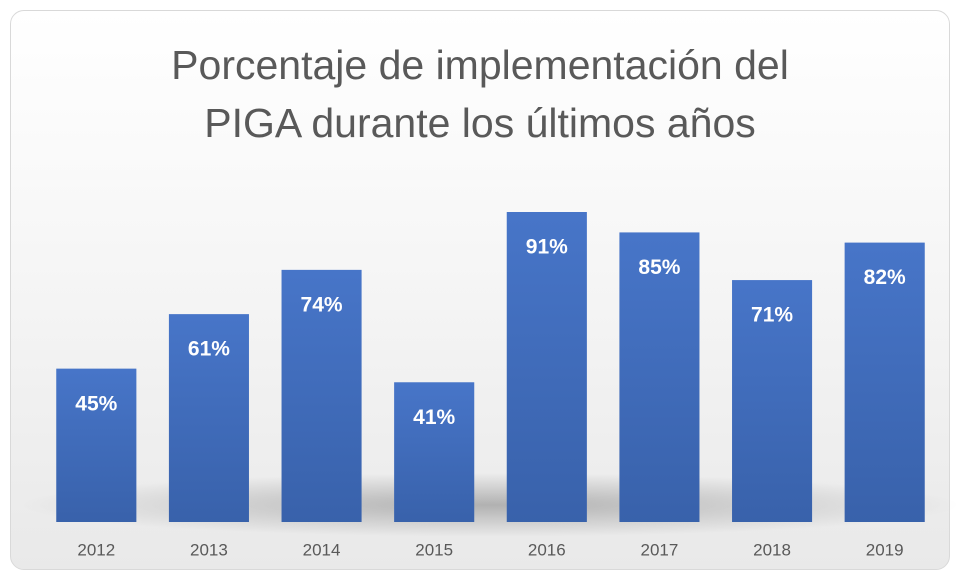 The image size is (960, 579). Describe the element at coordinates (547, 247) in the screenshot. I see `value-label: 91%` at that location.